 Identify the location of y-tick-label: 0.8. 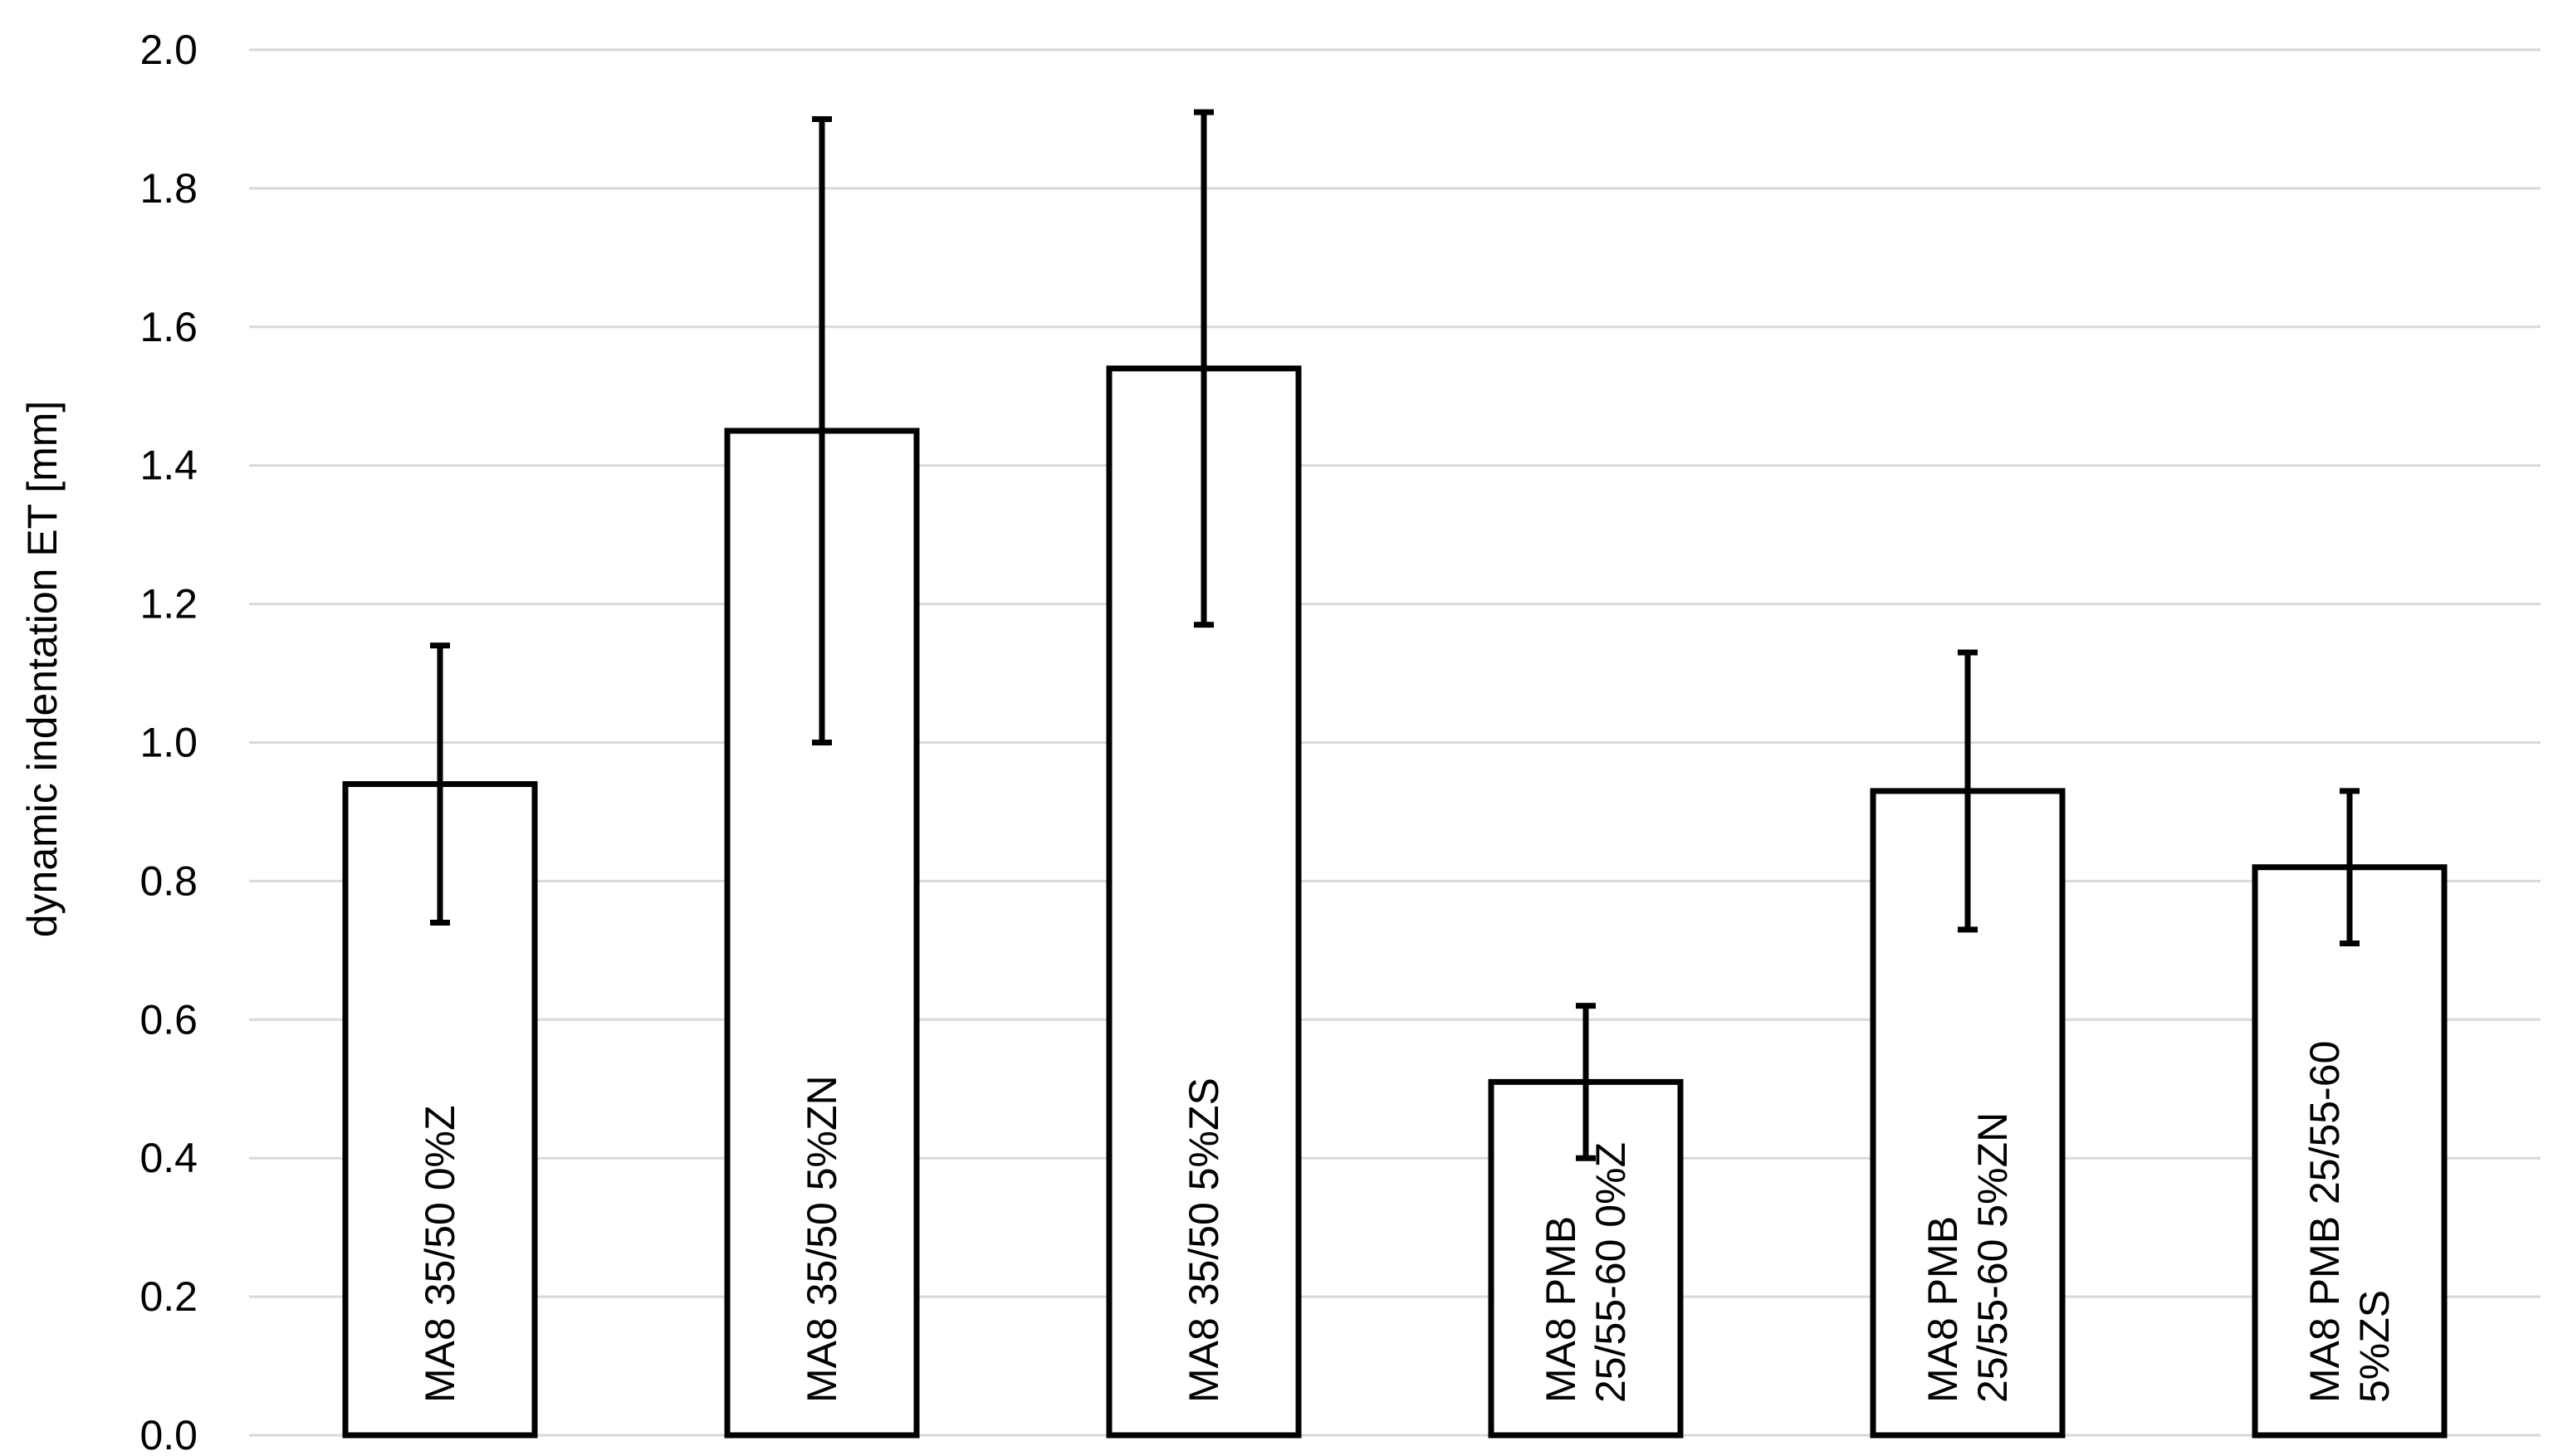
(168, 880).